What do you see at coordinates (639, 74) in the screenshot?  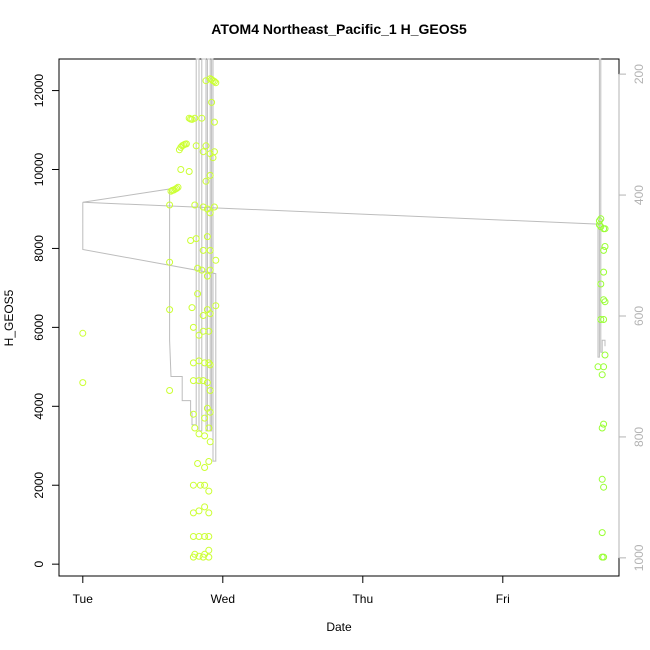 I see `y2-tick-label: 200` at bounding box center [639, 74].